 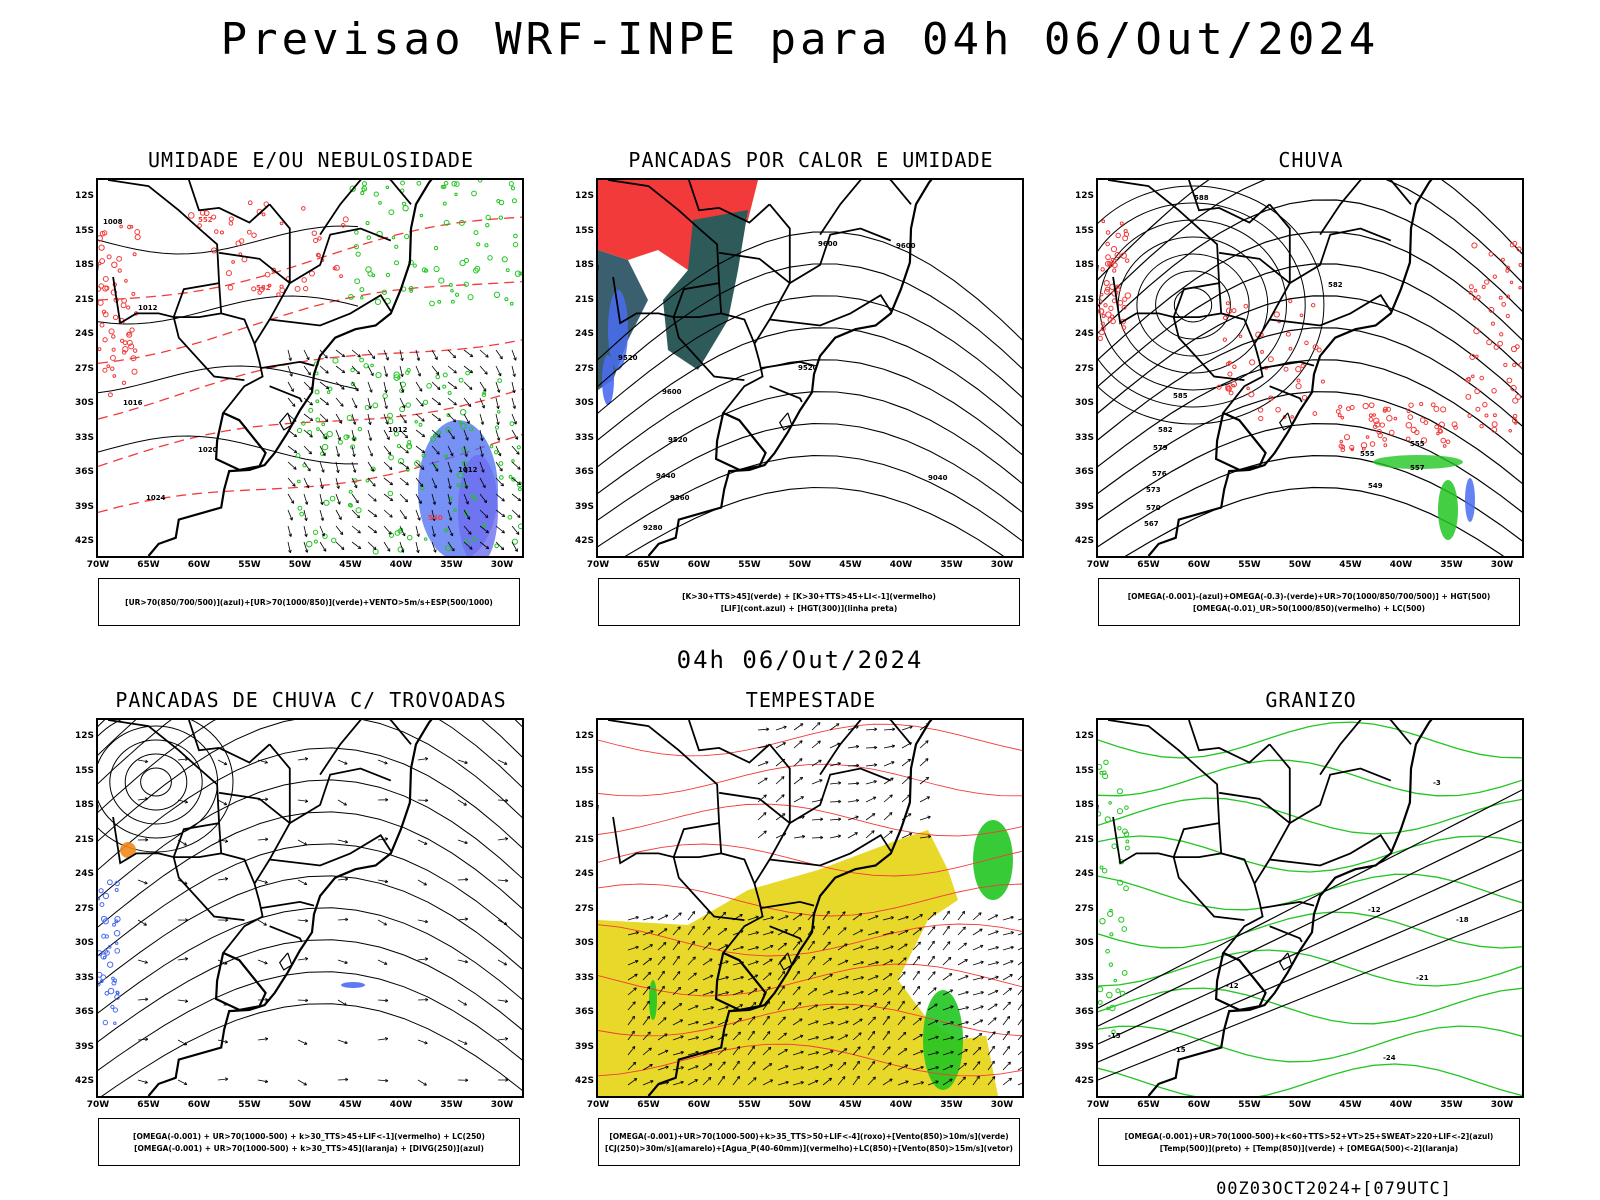 I want to click on map-frame: -3 -12 -18 -21 -15 -15 -12 -24, so click(x=1310, y=908).